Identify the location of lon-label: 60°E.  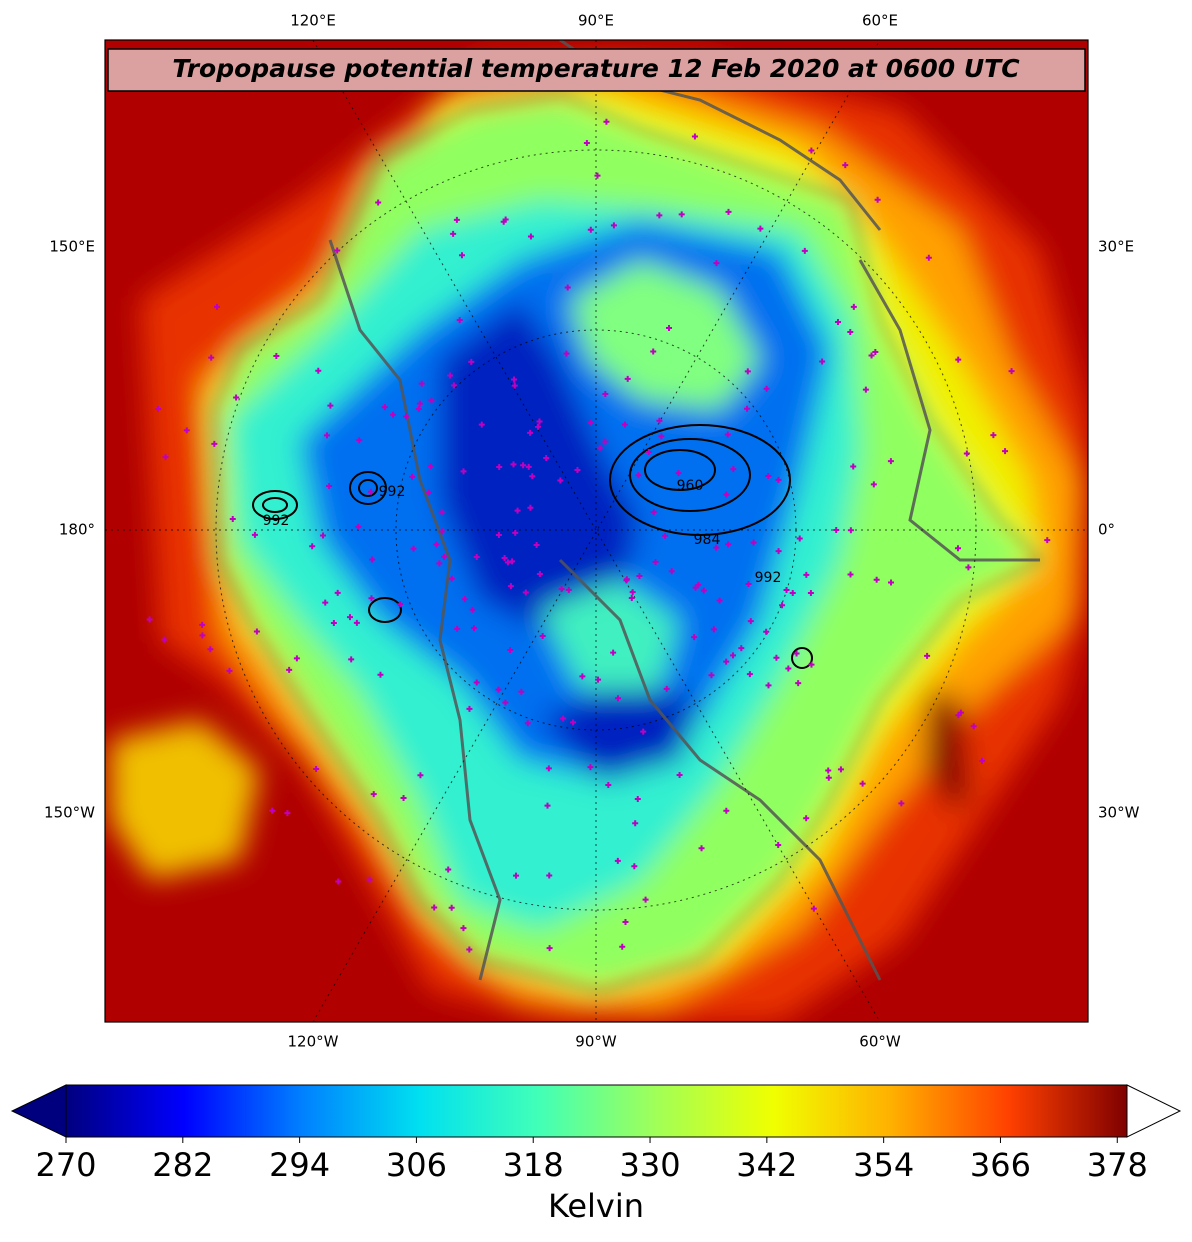
(880, 21).